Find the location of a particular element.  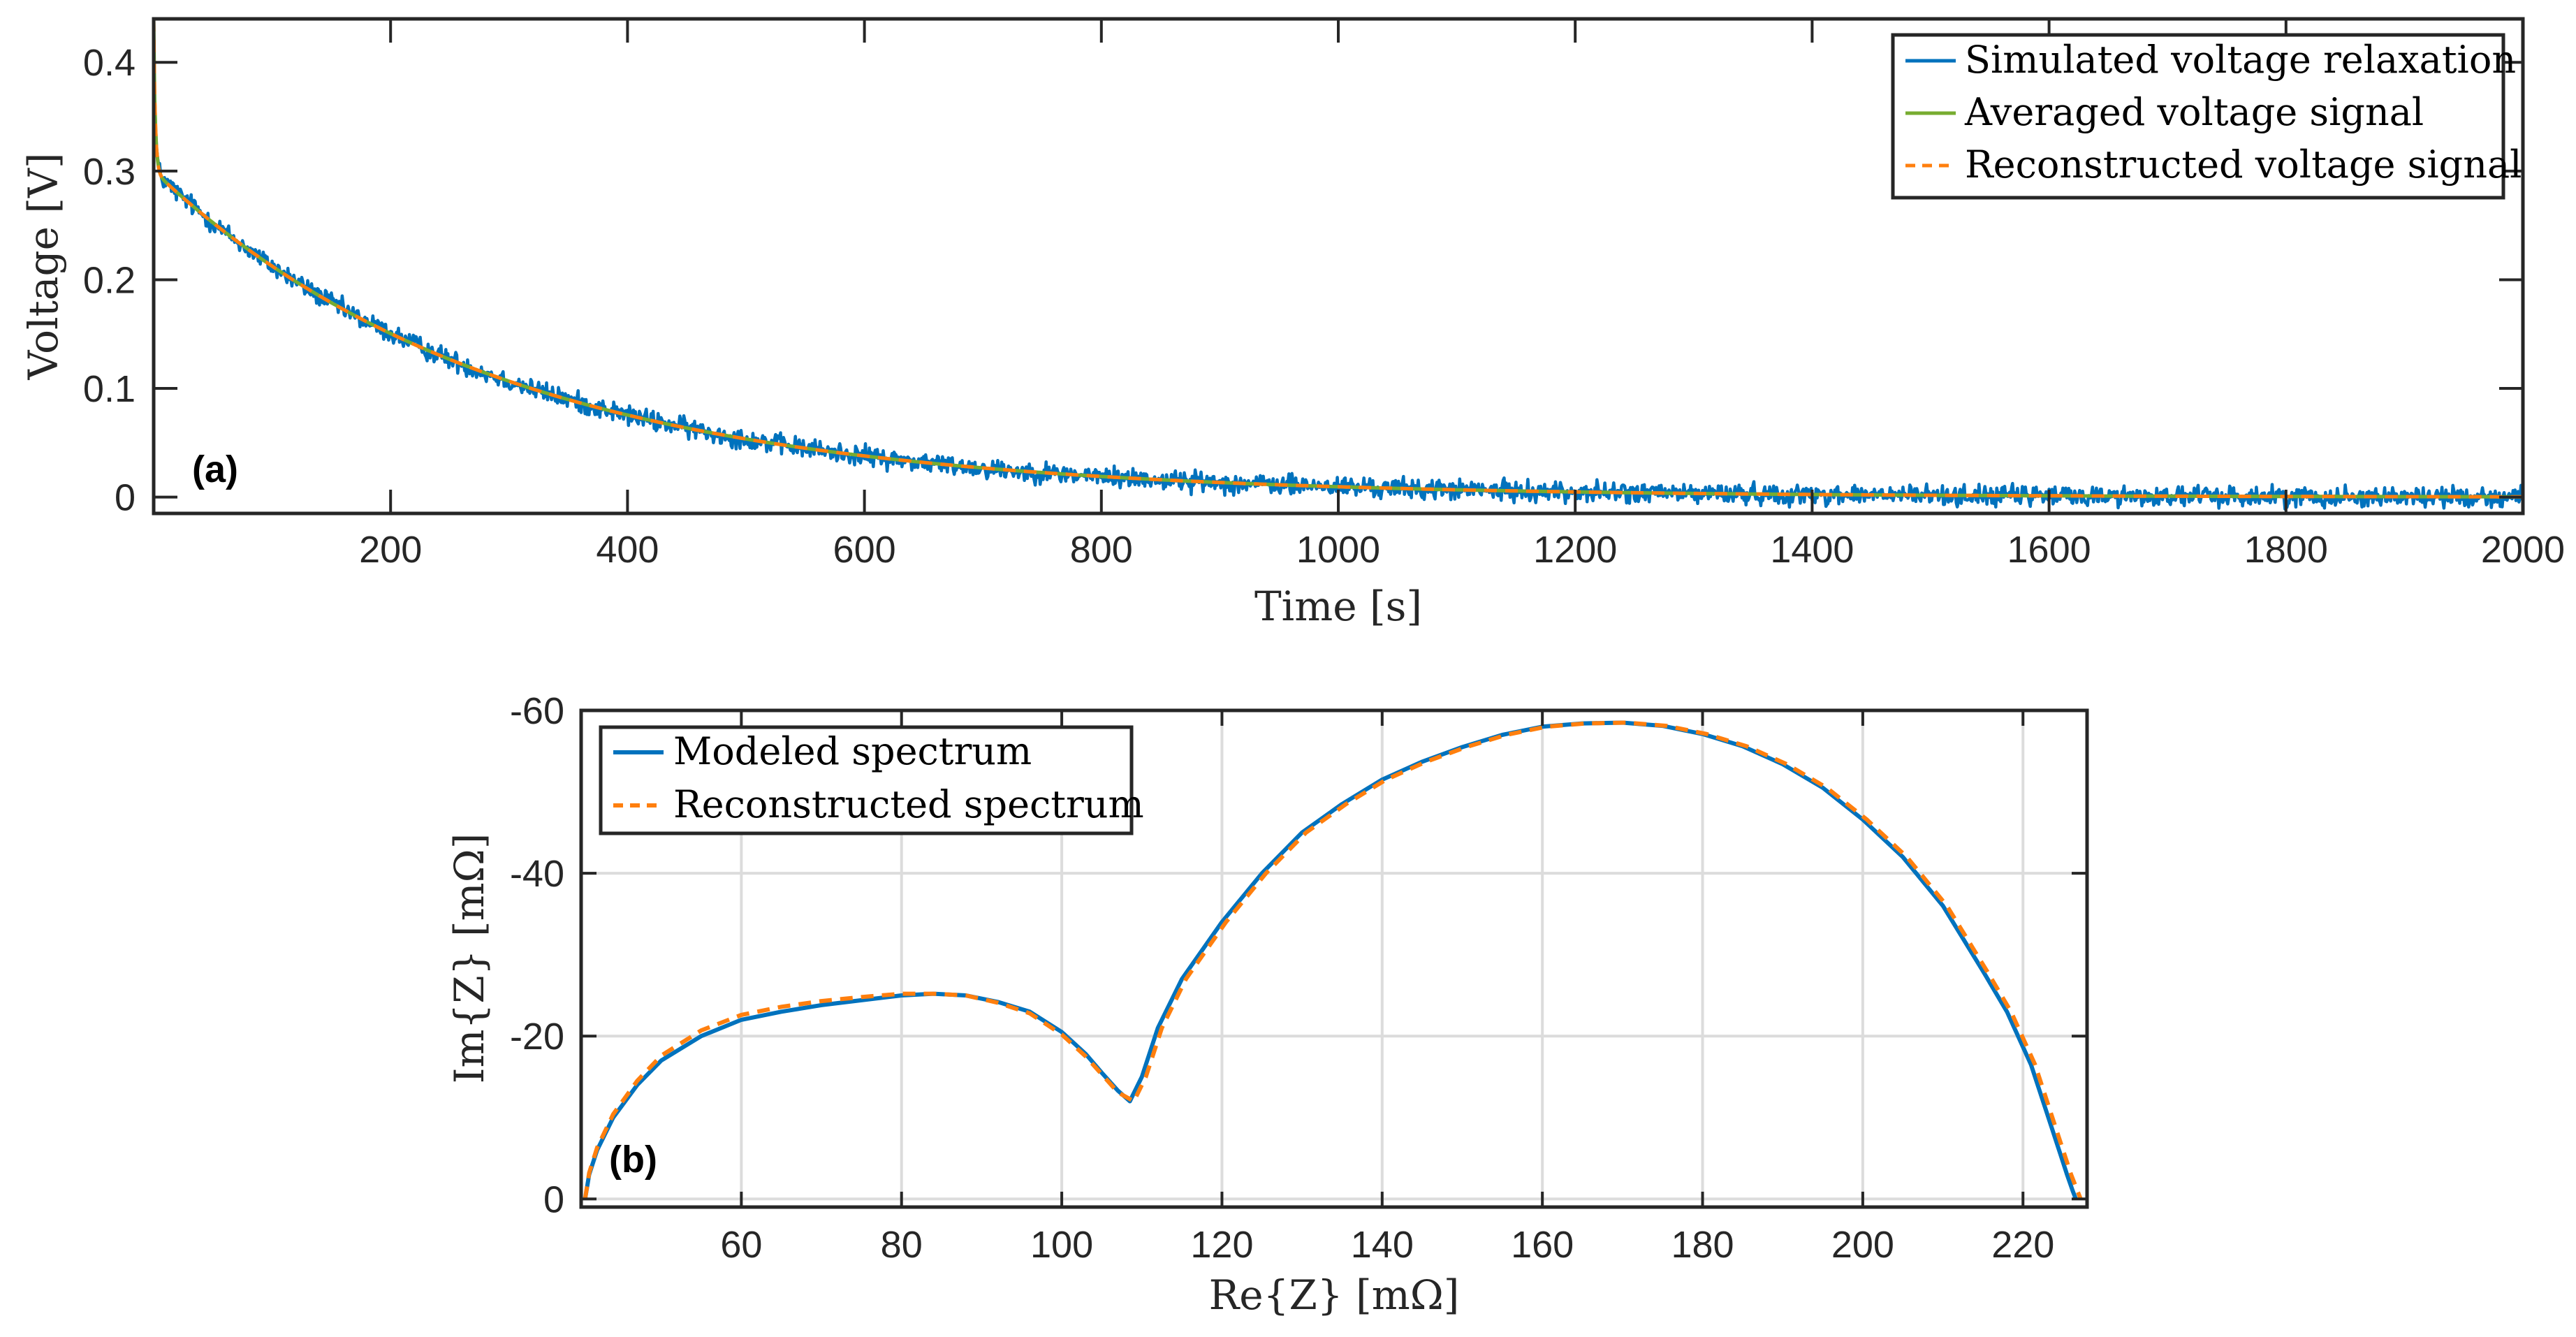

panel-b-x-tick-label: 120 is located at coordinates (1221, 1245).